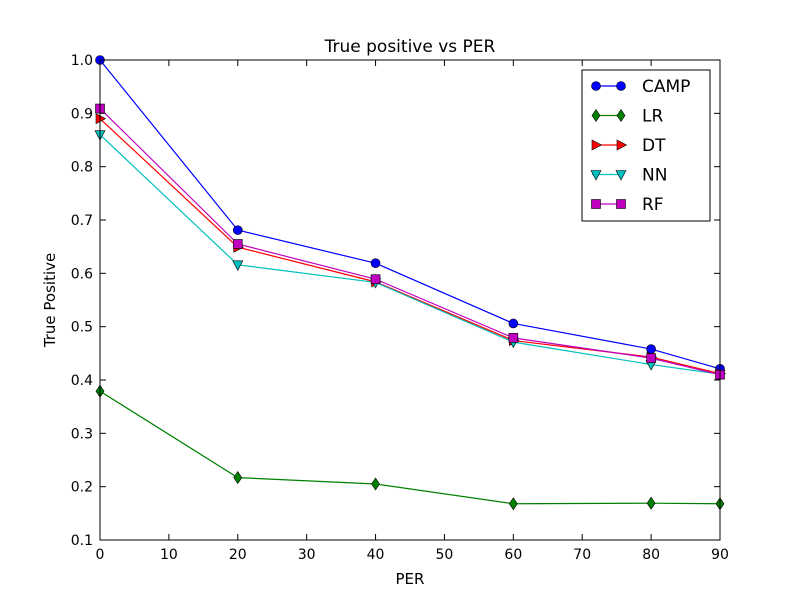 This screenshot has height=604, width=800. Describe the element at coordinates (720, 555) in the screenshot. I see `x-tick-label: 90` at that location.